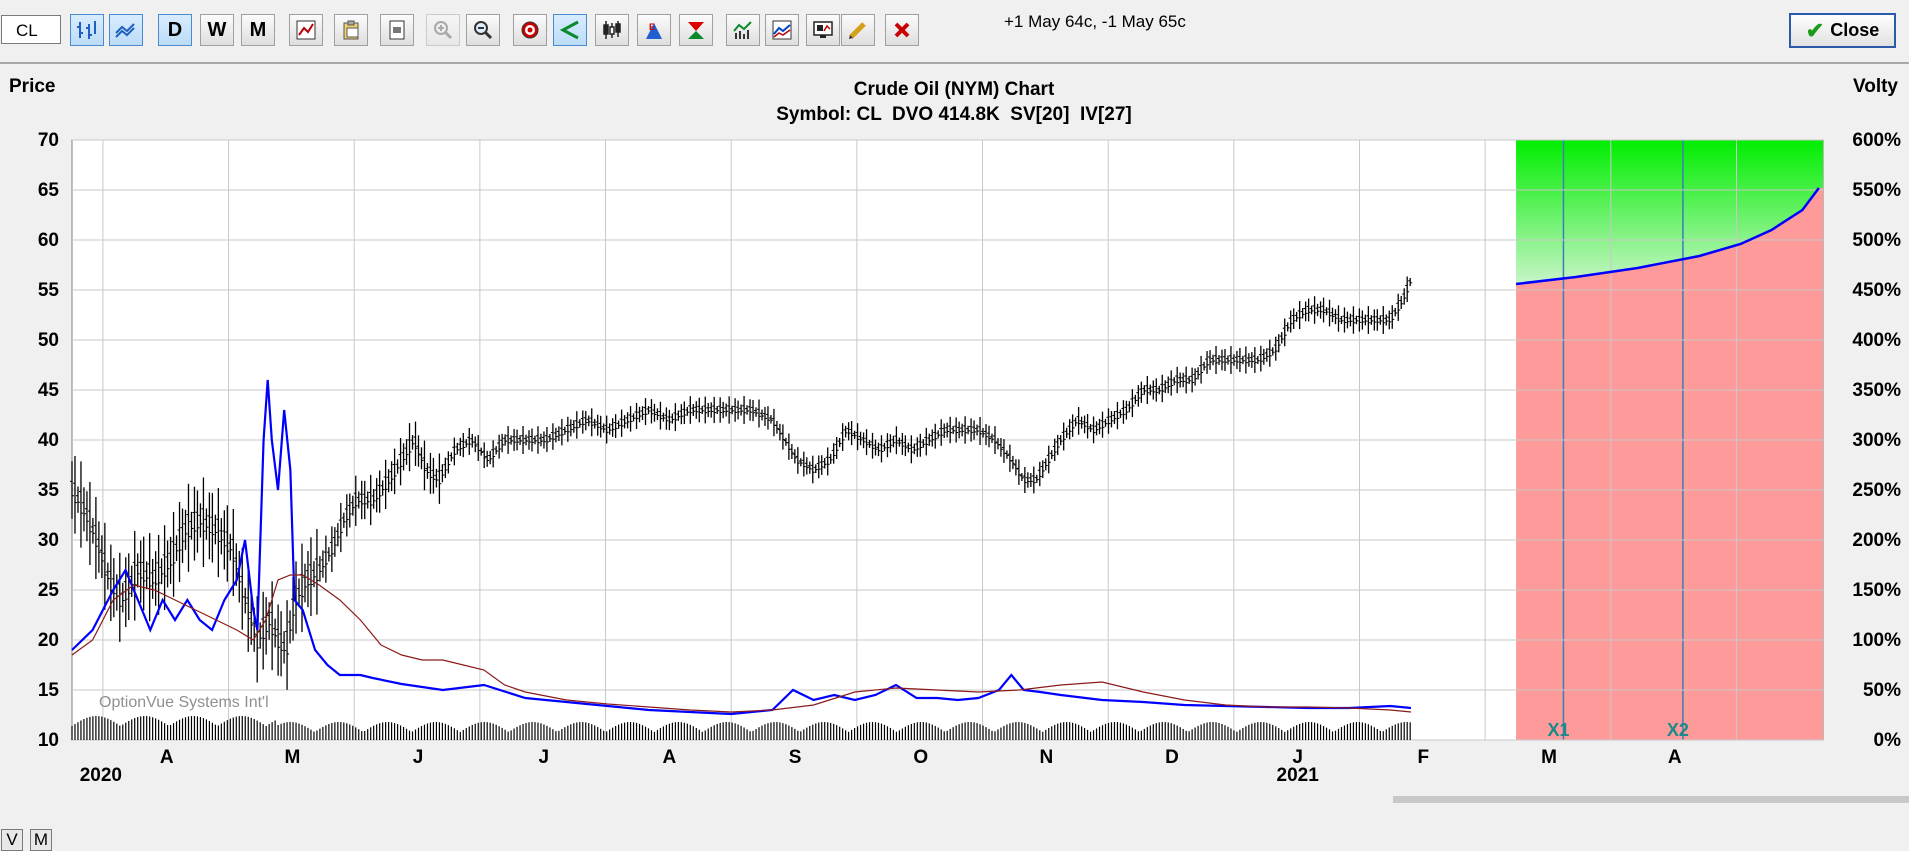 This screenshot has height=851, width=1909. I want to click on month-tick-label: O, so click(920, 757).